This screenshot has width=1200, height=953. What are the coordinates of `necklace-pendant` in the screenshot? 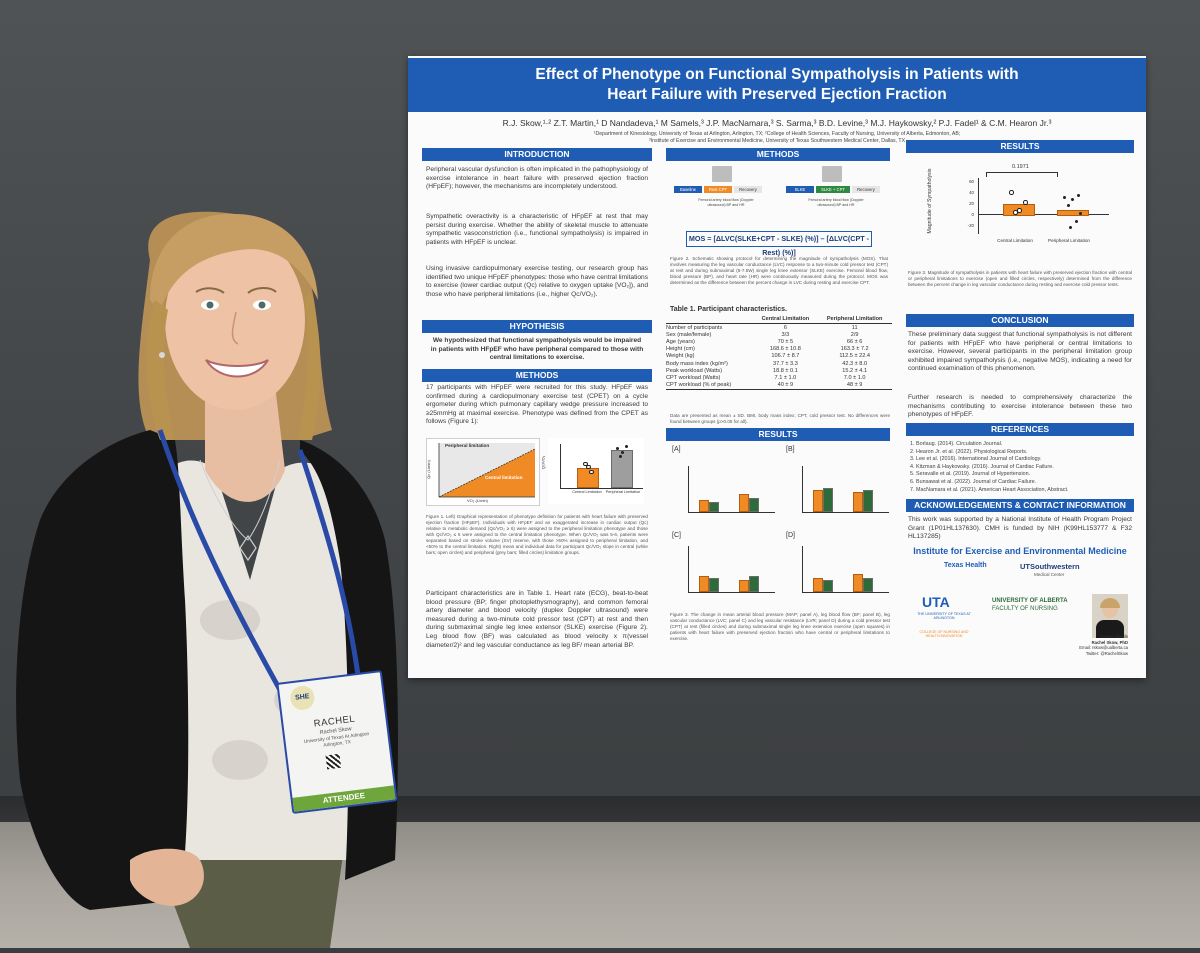 It's located at (248, 548).